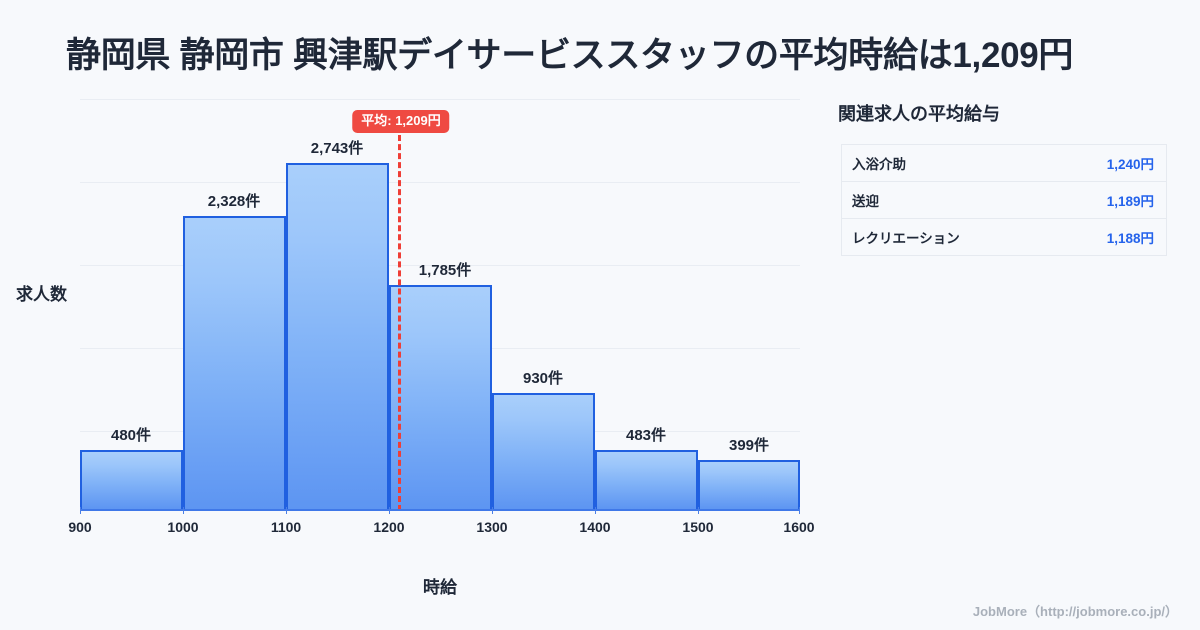 The height and width of the screenshot is (630, 1200). Describe the element at coordinates (1110, 237) in the screenshot. I see `related-salary-value: 1,188円` at that location.